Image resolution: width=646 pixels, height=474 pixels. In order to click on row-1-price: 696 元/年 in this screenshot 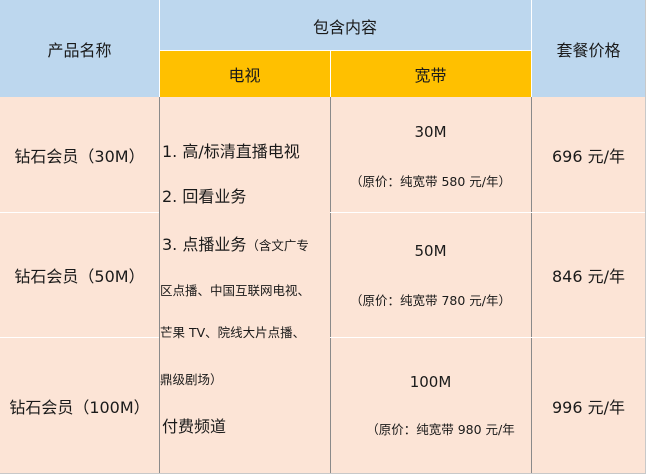, I will do `click(588, 154)`.